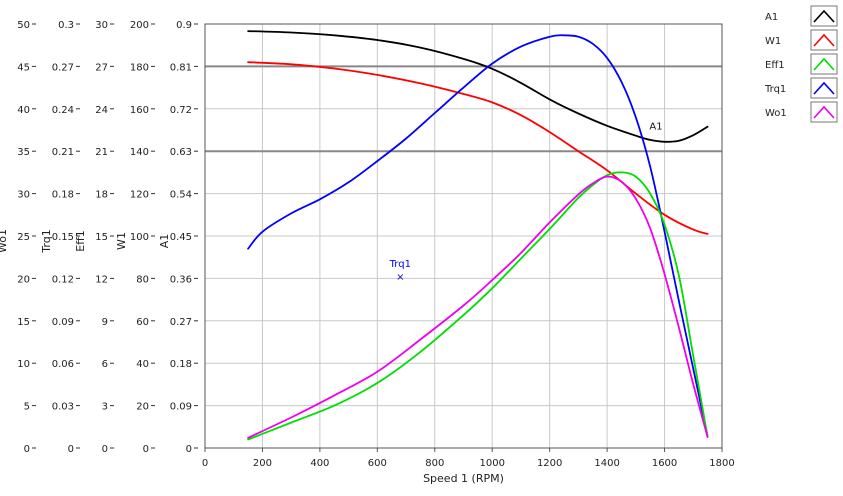  Describe the element at coordinates (23, 110) in the screenshot. I see `y-tick-label-wo1: 40` at that location.